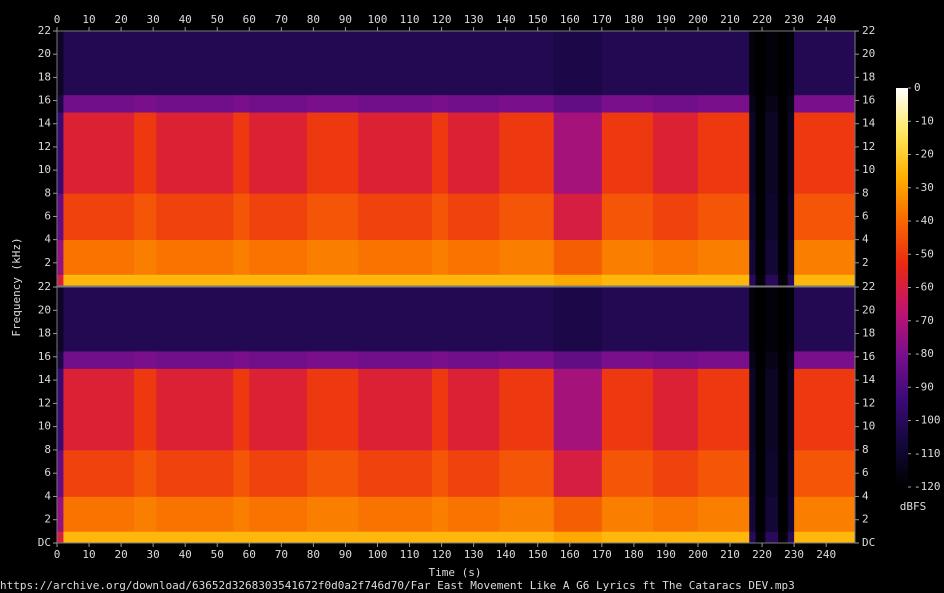 This screenshot has width=944, height=593. I want to click on x-tick-label: 0, so click(57, 19).